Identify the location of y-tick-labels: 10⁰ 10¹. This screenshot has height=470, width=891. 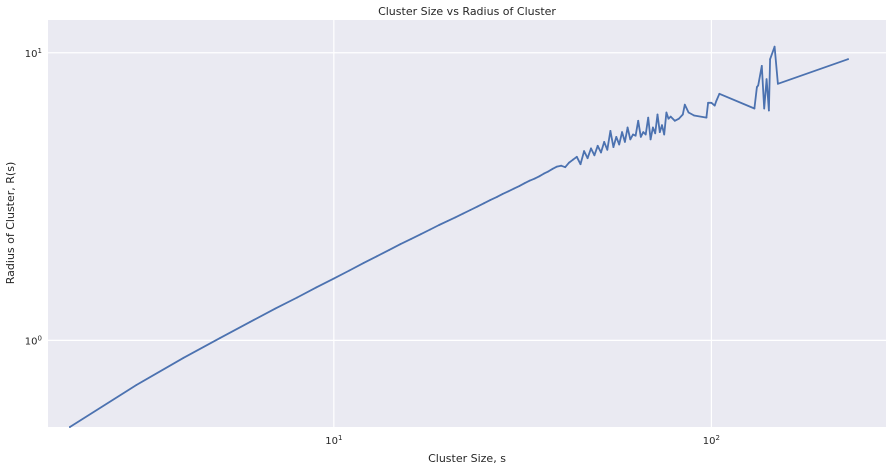
(33, 197).